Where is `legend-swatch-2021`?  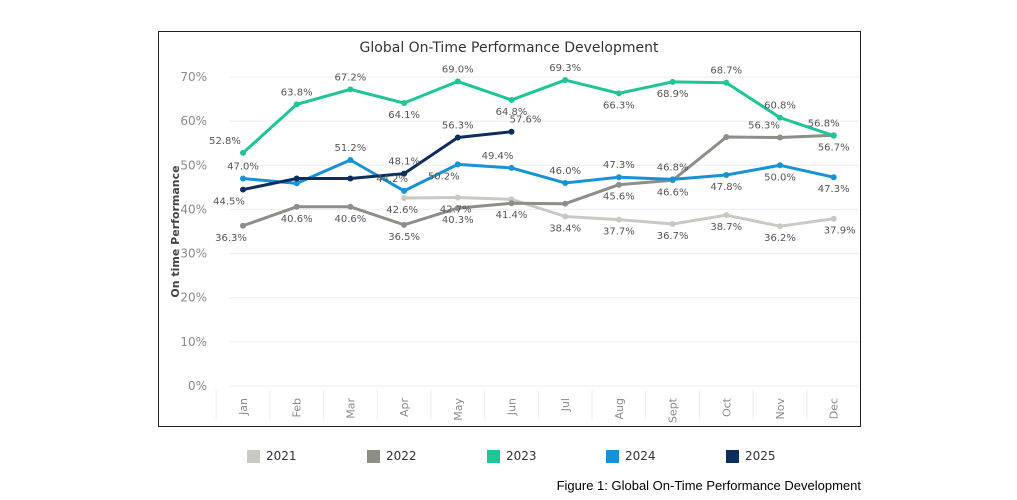
legend-swatch-2021 is located at coordinates (253, 456).